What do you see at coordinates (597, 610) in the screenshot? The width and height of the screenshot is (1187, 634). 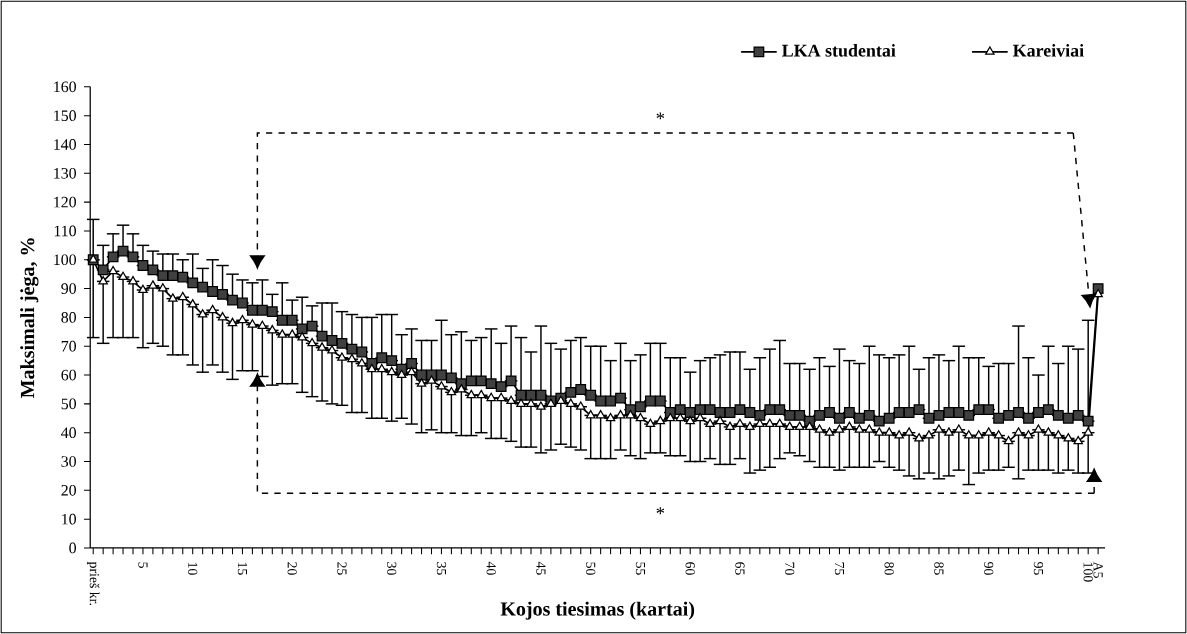 I see `x-axis-title: Kojos tiesimas (kartai)` at bounding box center [597, 610].